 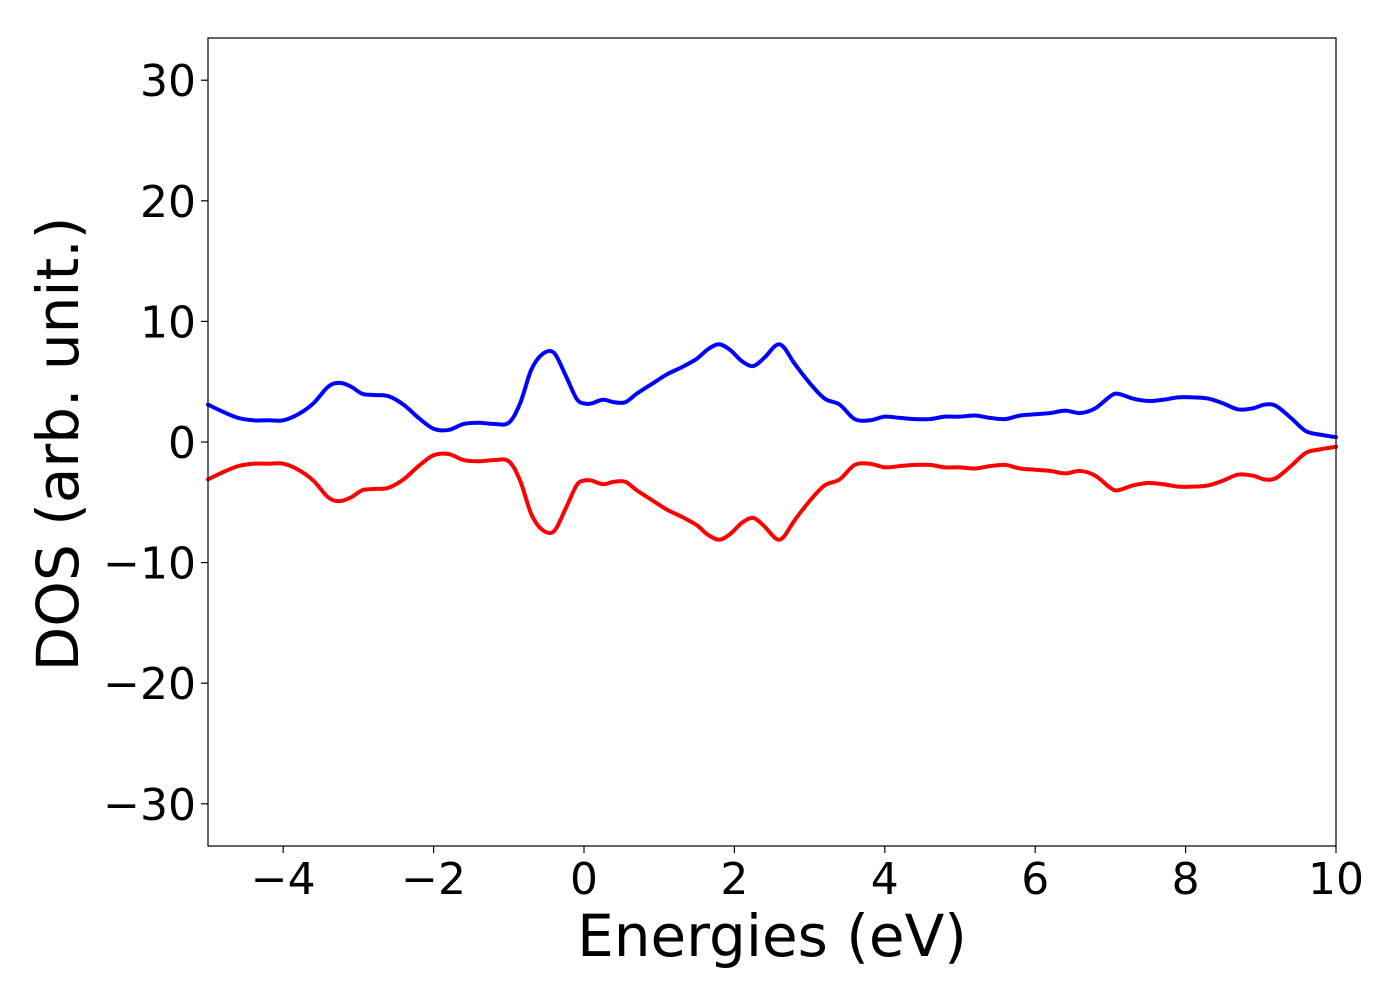 I want to click on x-tick-label: 4, so click(x=885, y=879).